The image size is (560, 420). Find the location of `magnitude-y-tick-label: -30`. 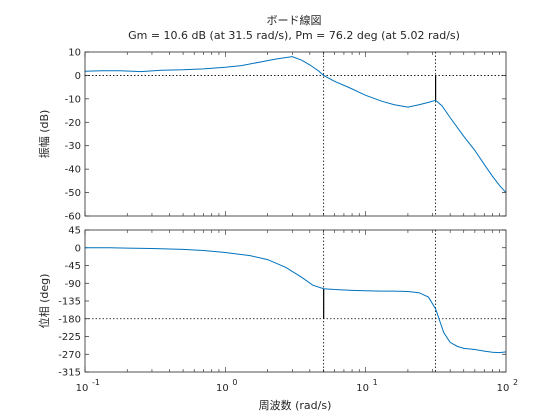

magnitude-y-tick-label: -30 is located at coordinates (73, 146).